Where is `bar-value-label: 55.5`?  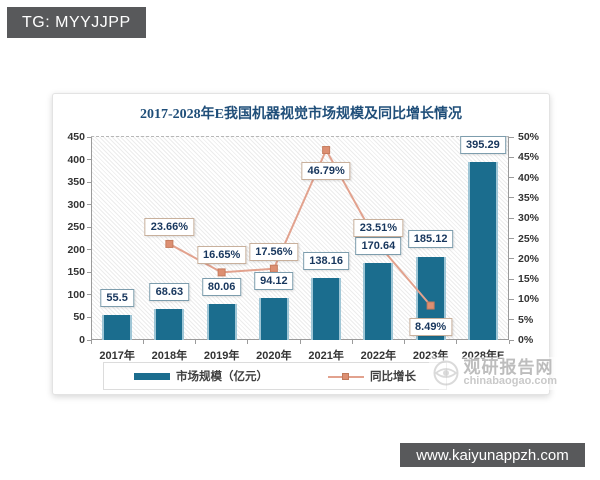
bar-value-label: 55.5 is located at coordinates (117, 297).